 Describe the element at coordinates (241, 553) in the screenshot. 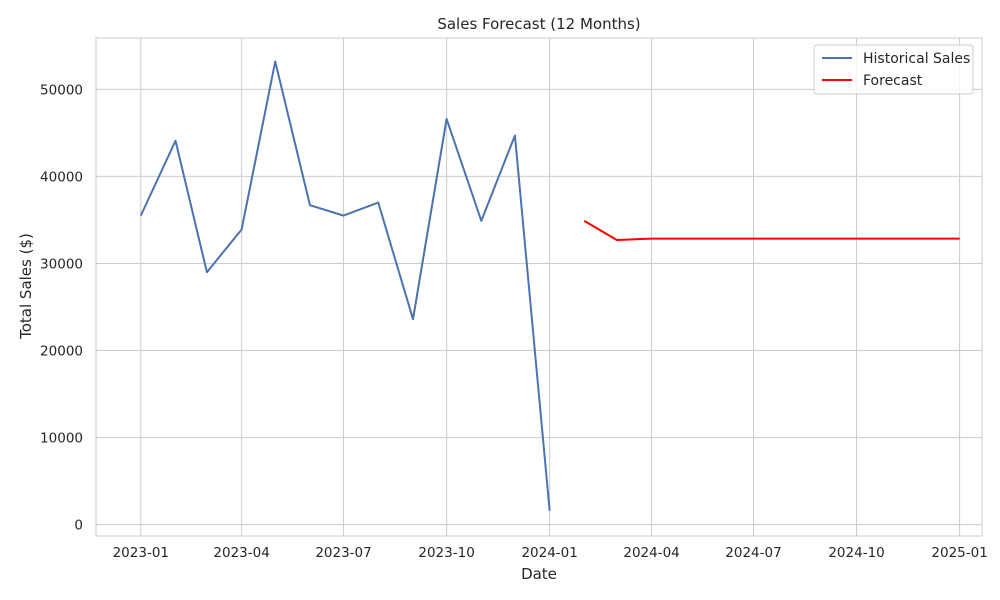

I see `x-tick-label: 2023-04` at that location.